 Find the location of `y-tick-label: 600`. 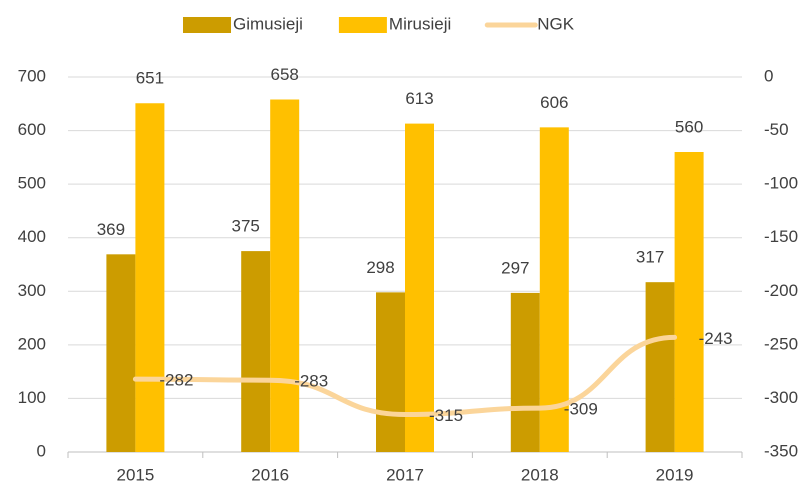

y-tick-label: 600 is located at coordinates (32, 129).